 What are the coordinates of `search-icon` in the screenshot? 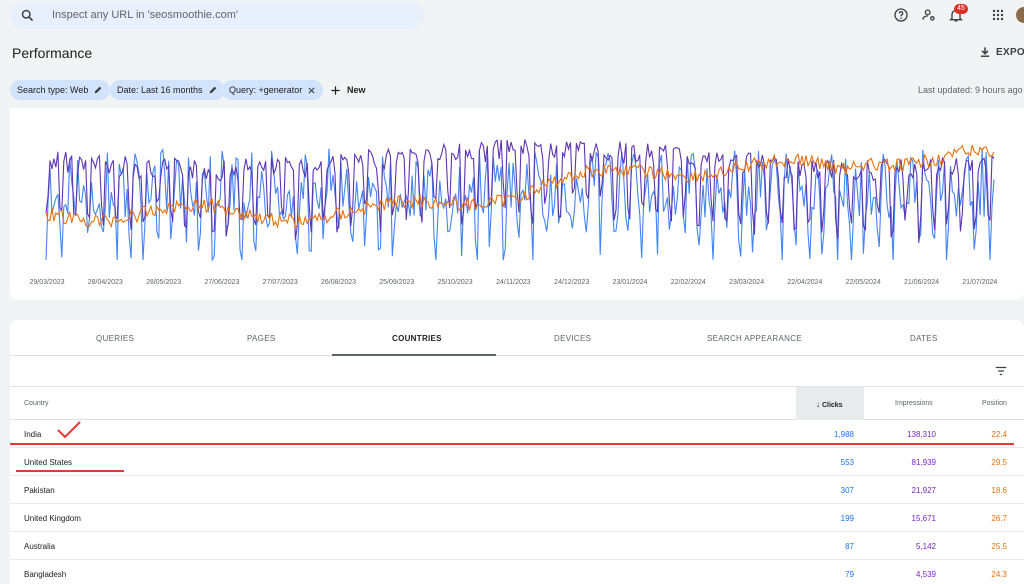 It's located at (27, 15).